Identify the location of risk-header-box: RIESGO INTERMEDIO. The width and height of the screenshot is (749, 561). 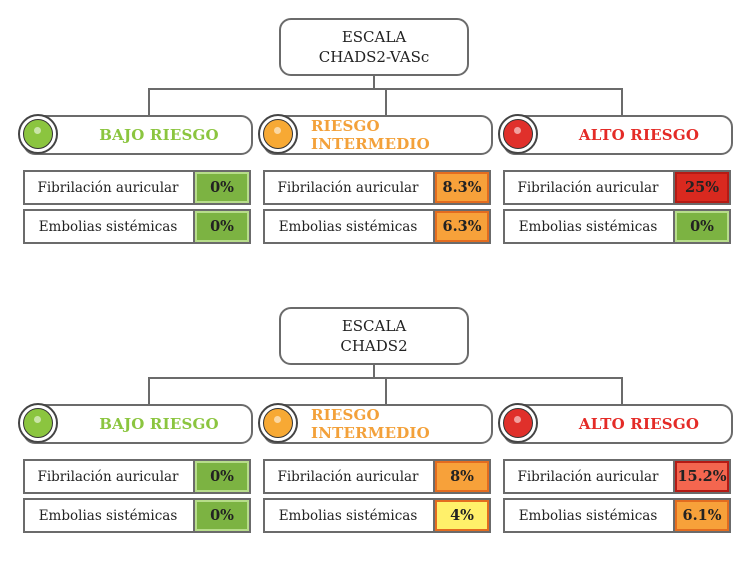
(378, 424).